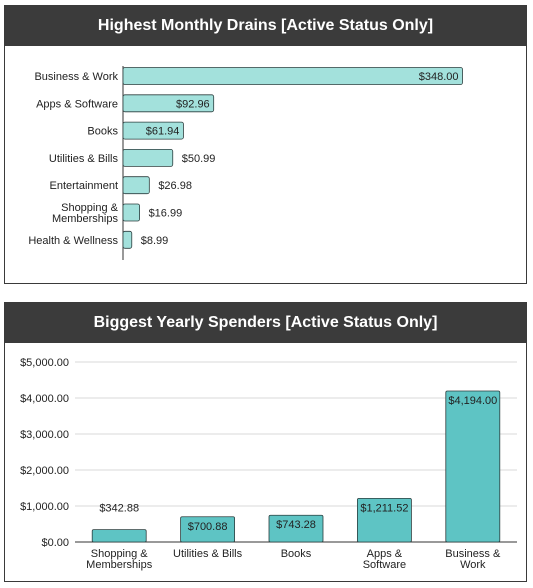 The image size is (533, 588). I want to click on data-label: $26.98, so click(175, 186).